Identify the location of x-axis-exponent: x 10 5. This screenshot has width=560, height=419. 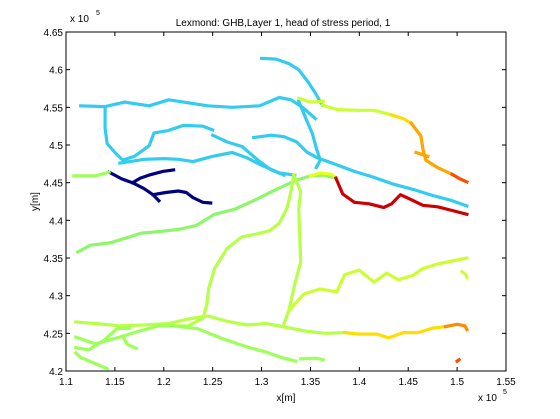
(492, 396).